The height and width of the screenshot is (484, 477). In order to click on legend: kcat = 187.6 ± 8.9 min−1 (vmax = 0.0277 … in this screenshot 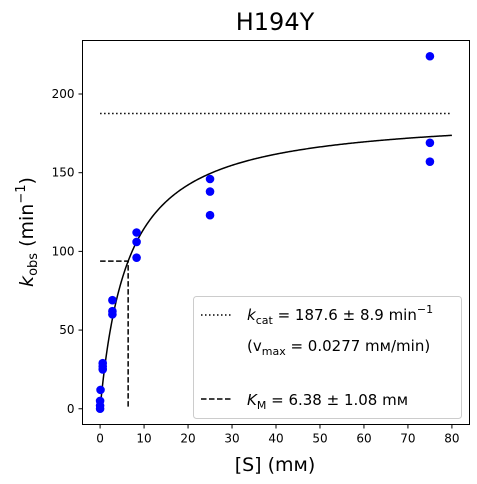, I will do `click(327, 357)`.